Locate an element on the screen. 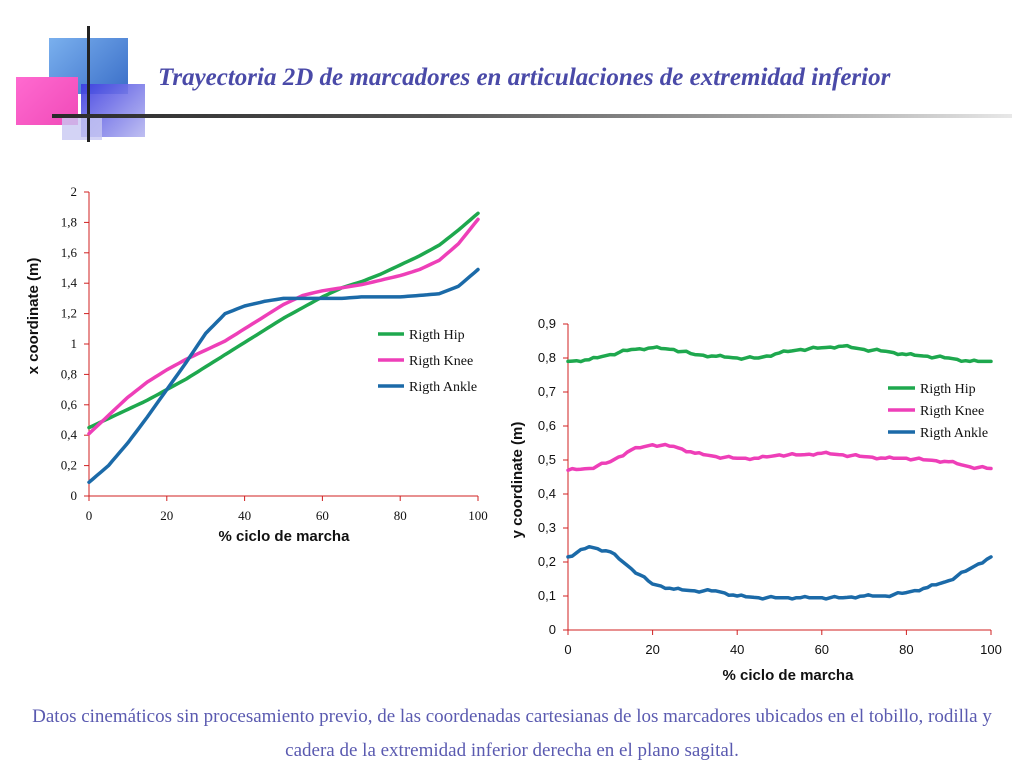 The height and width of the screenshot is (768, 1024). y-axis-label: x coordinate (m) is located at coordinates (33, 316).